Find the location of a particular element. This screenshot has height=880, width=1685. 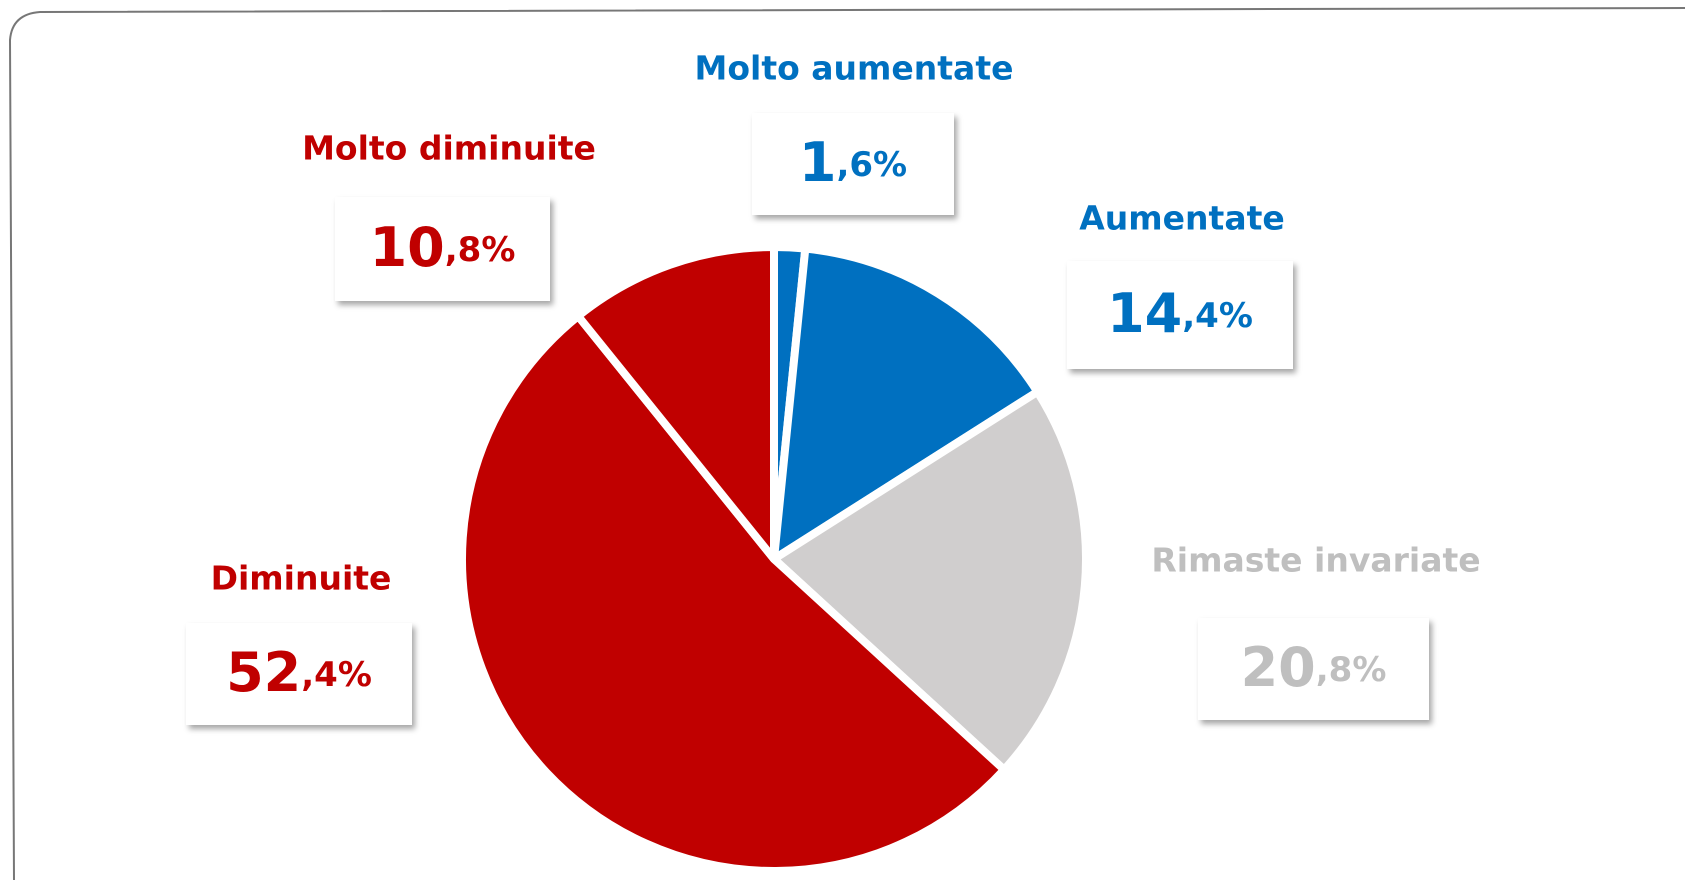

slice-label: Rimaste invariate is located at coordinates (1315, 560).